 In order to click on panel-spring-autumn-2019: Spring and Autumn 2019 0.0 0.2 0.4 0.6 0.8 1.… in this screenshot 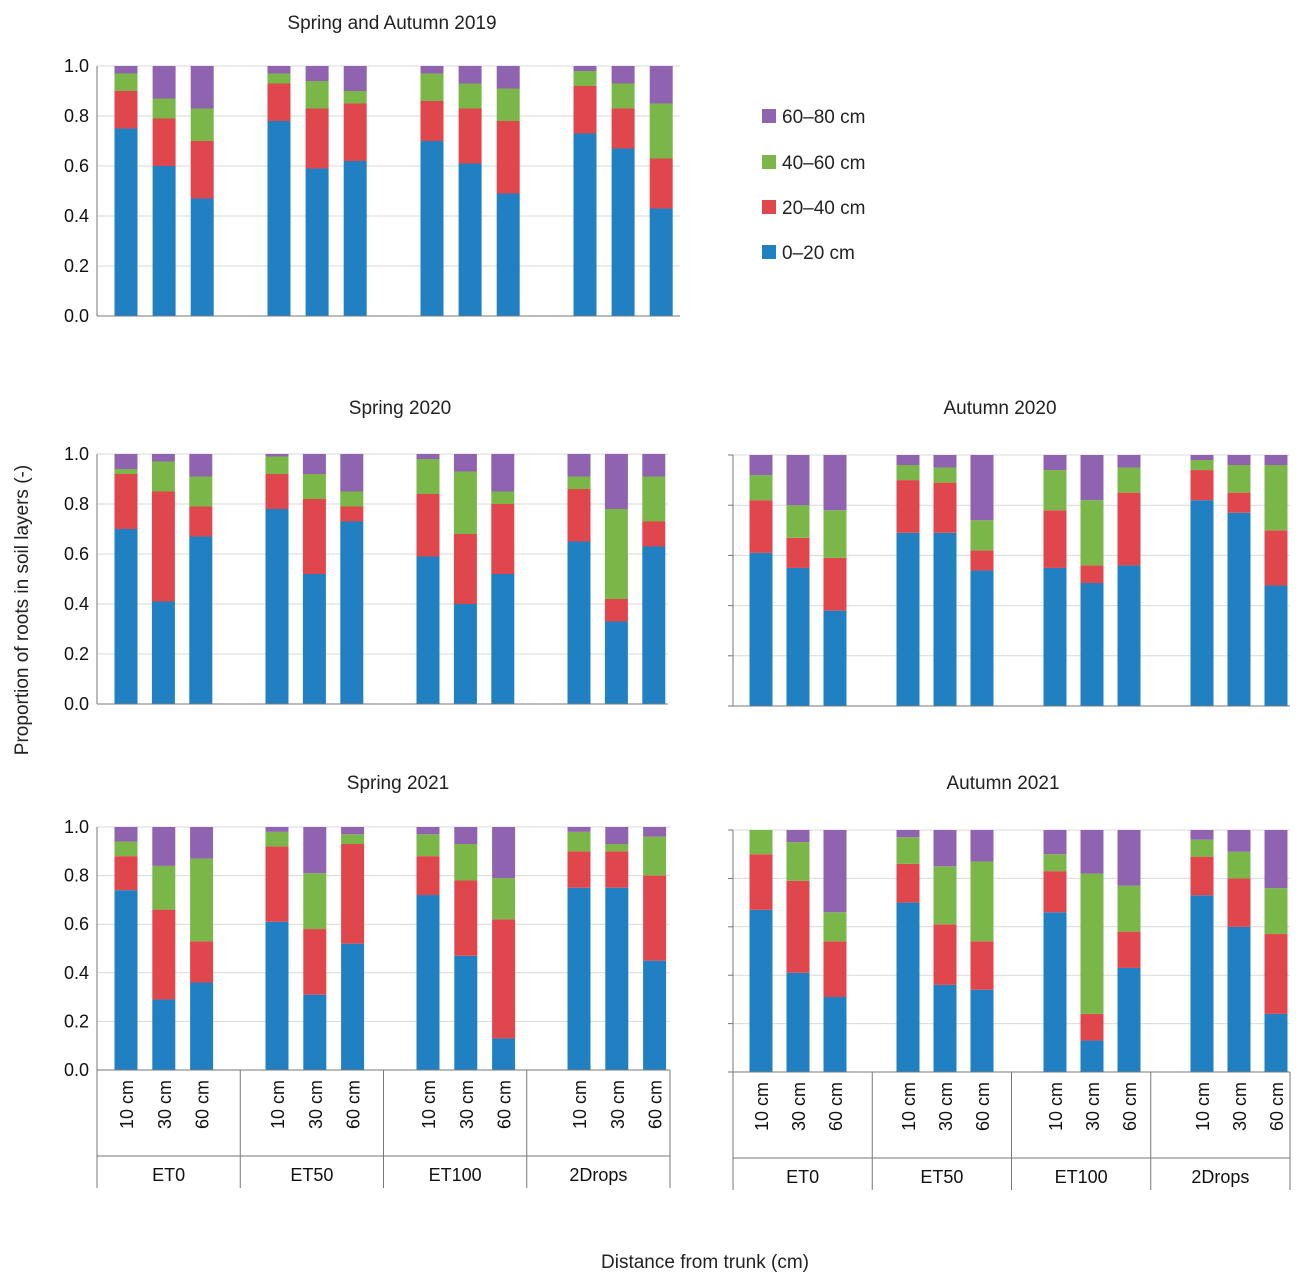, I will do `click(372, 169)`.